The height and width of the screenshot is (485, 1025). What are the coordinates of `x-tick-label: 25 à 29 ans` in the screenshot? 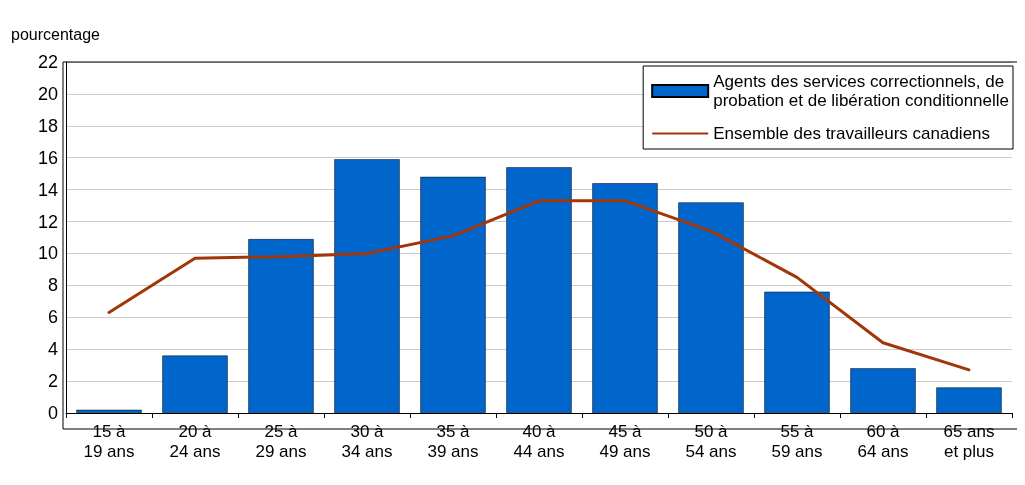 It's located at (281, 441).